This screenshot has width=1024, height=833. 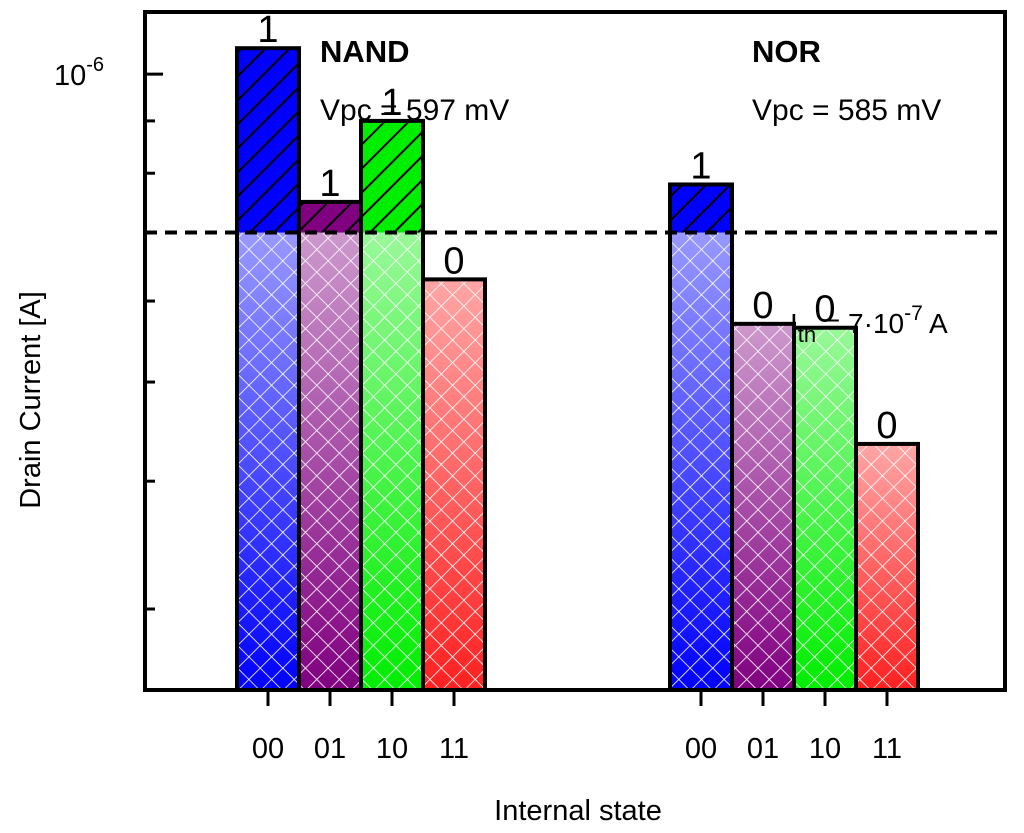 What do you see at coordinates (860, 323) in the screenshot?
I see `threshold-label-value: = 7·10` at bounding box center [860, 323].